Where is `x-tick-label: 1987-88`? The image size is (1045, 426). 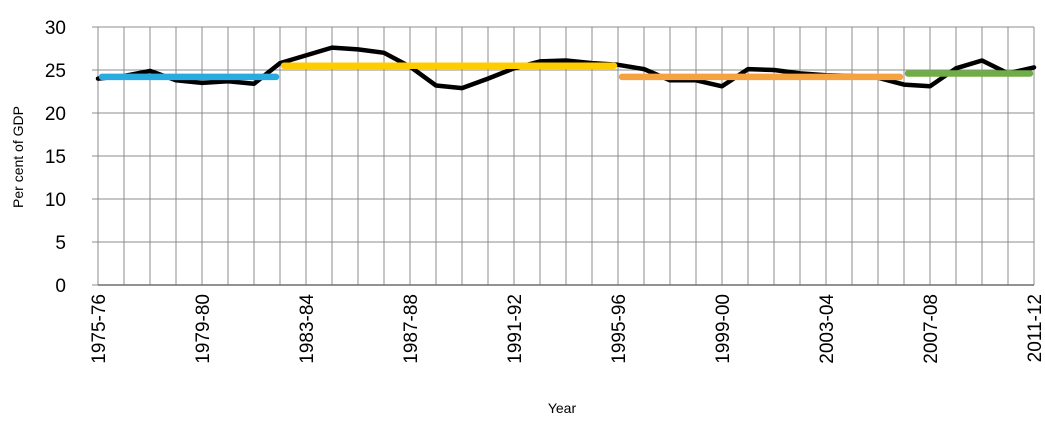 x-tick-label: 1987-88 is located at coordinates (411, 329).